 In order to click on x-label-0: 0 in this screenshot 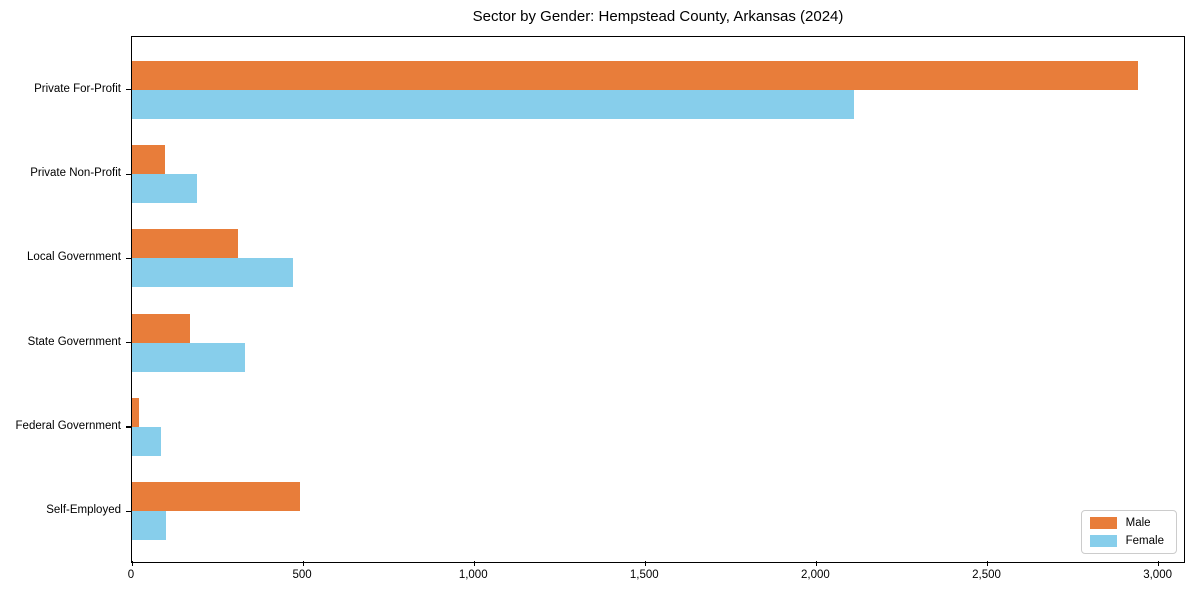, I will do `click(131, 575)`.